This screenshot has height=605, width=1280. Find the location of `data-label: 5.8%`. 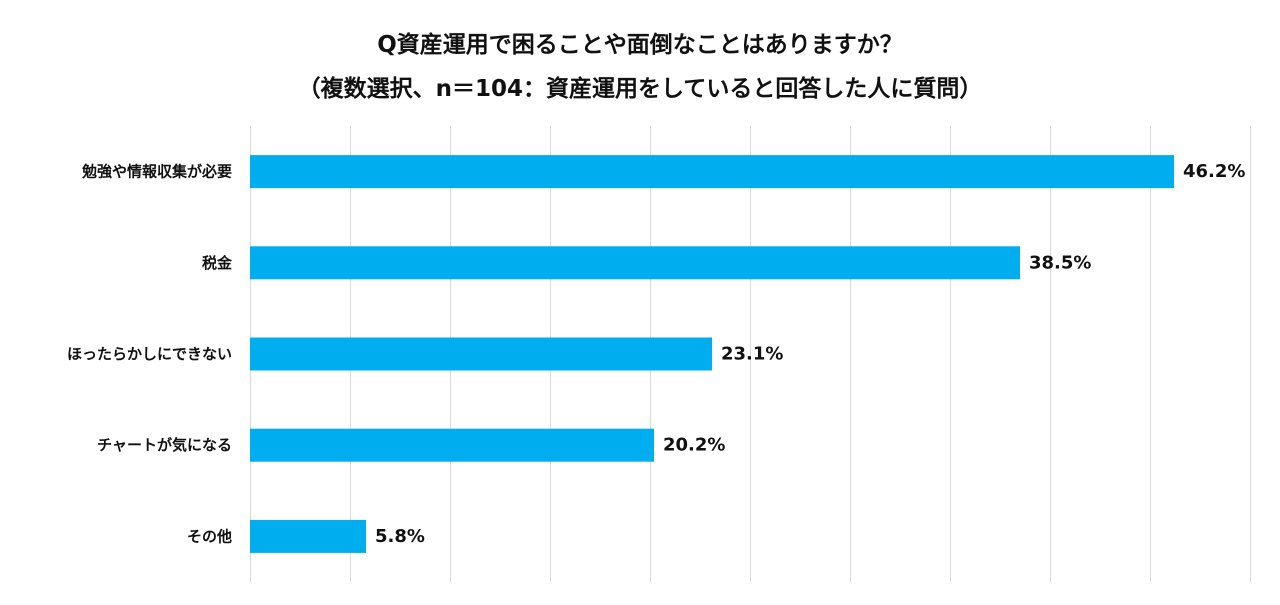

data-label: 5.8% is located at coordinates (400, 536).